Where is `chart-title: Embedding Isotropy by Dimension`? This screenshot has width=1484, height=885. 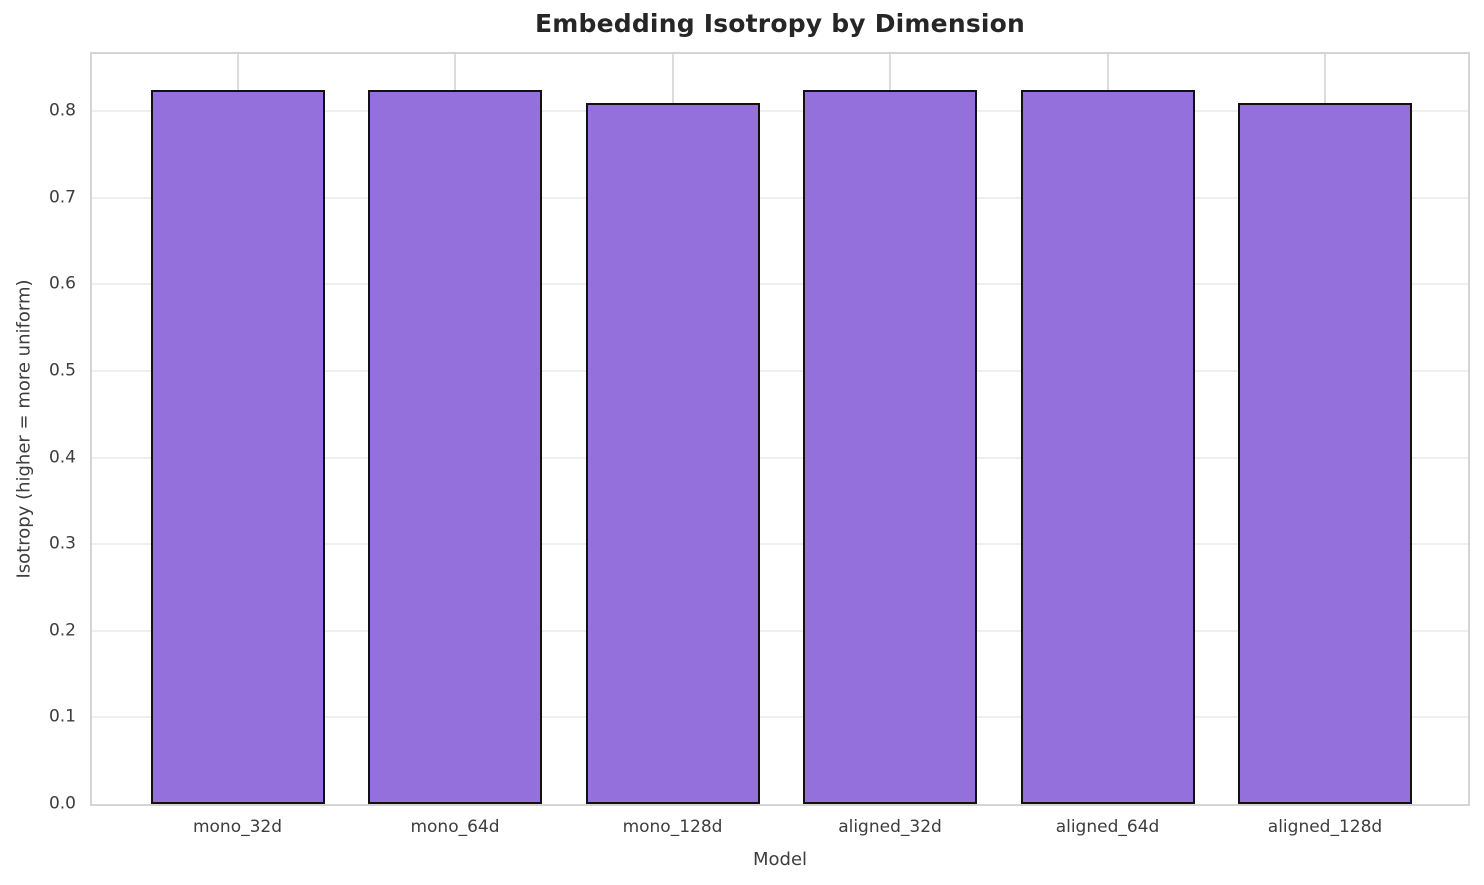
chart-title: Embedding Isotropy by Dimension is located at coordinates (780, 23).